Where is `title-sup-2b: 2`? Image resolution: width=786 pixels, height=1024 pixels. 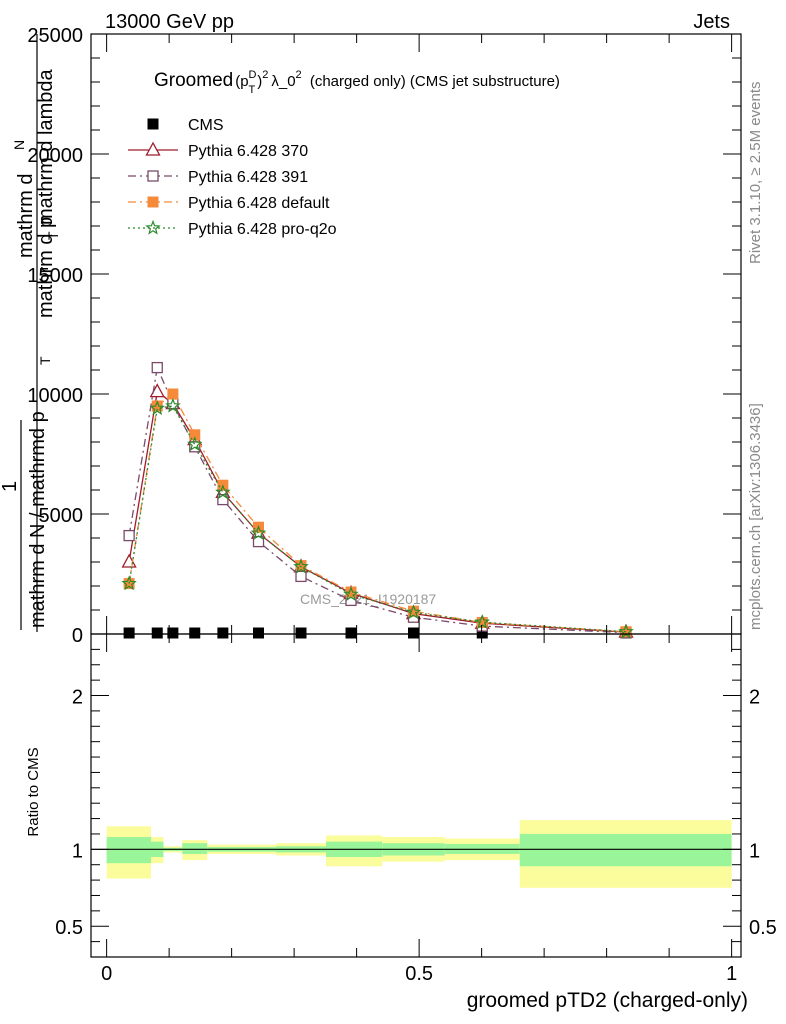
title-sup-2b: 2 is located at coordinates (299, 75).